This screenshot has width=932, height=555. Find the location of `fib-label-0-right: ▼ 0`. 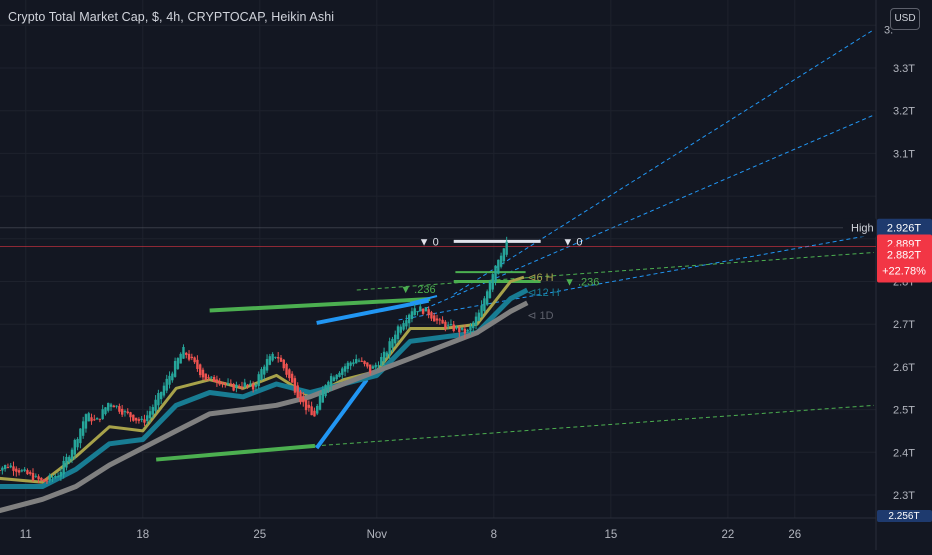

fib-label-0-right: ▼ 0 is located at coordinates (572, 242).